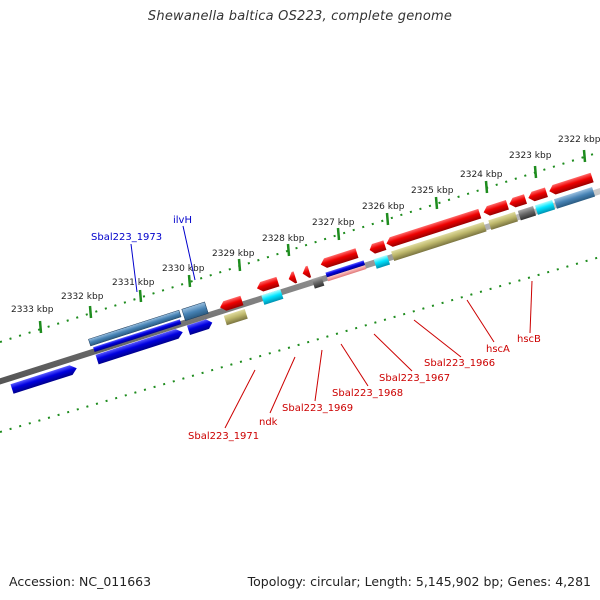 The image size is (600, 600). I want to click on gene-label-hsca: hscA, so click(498, 349).